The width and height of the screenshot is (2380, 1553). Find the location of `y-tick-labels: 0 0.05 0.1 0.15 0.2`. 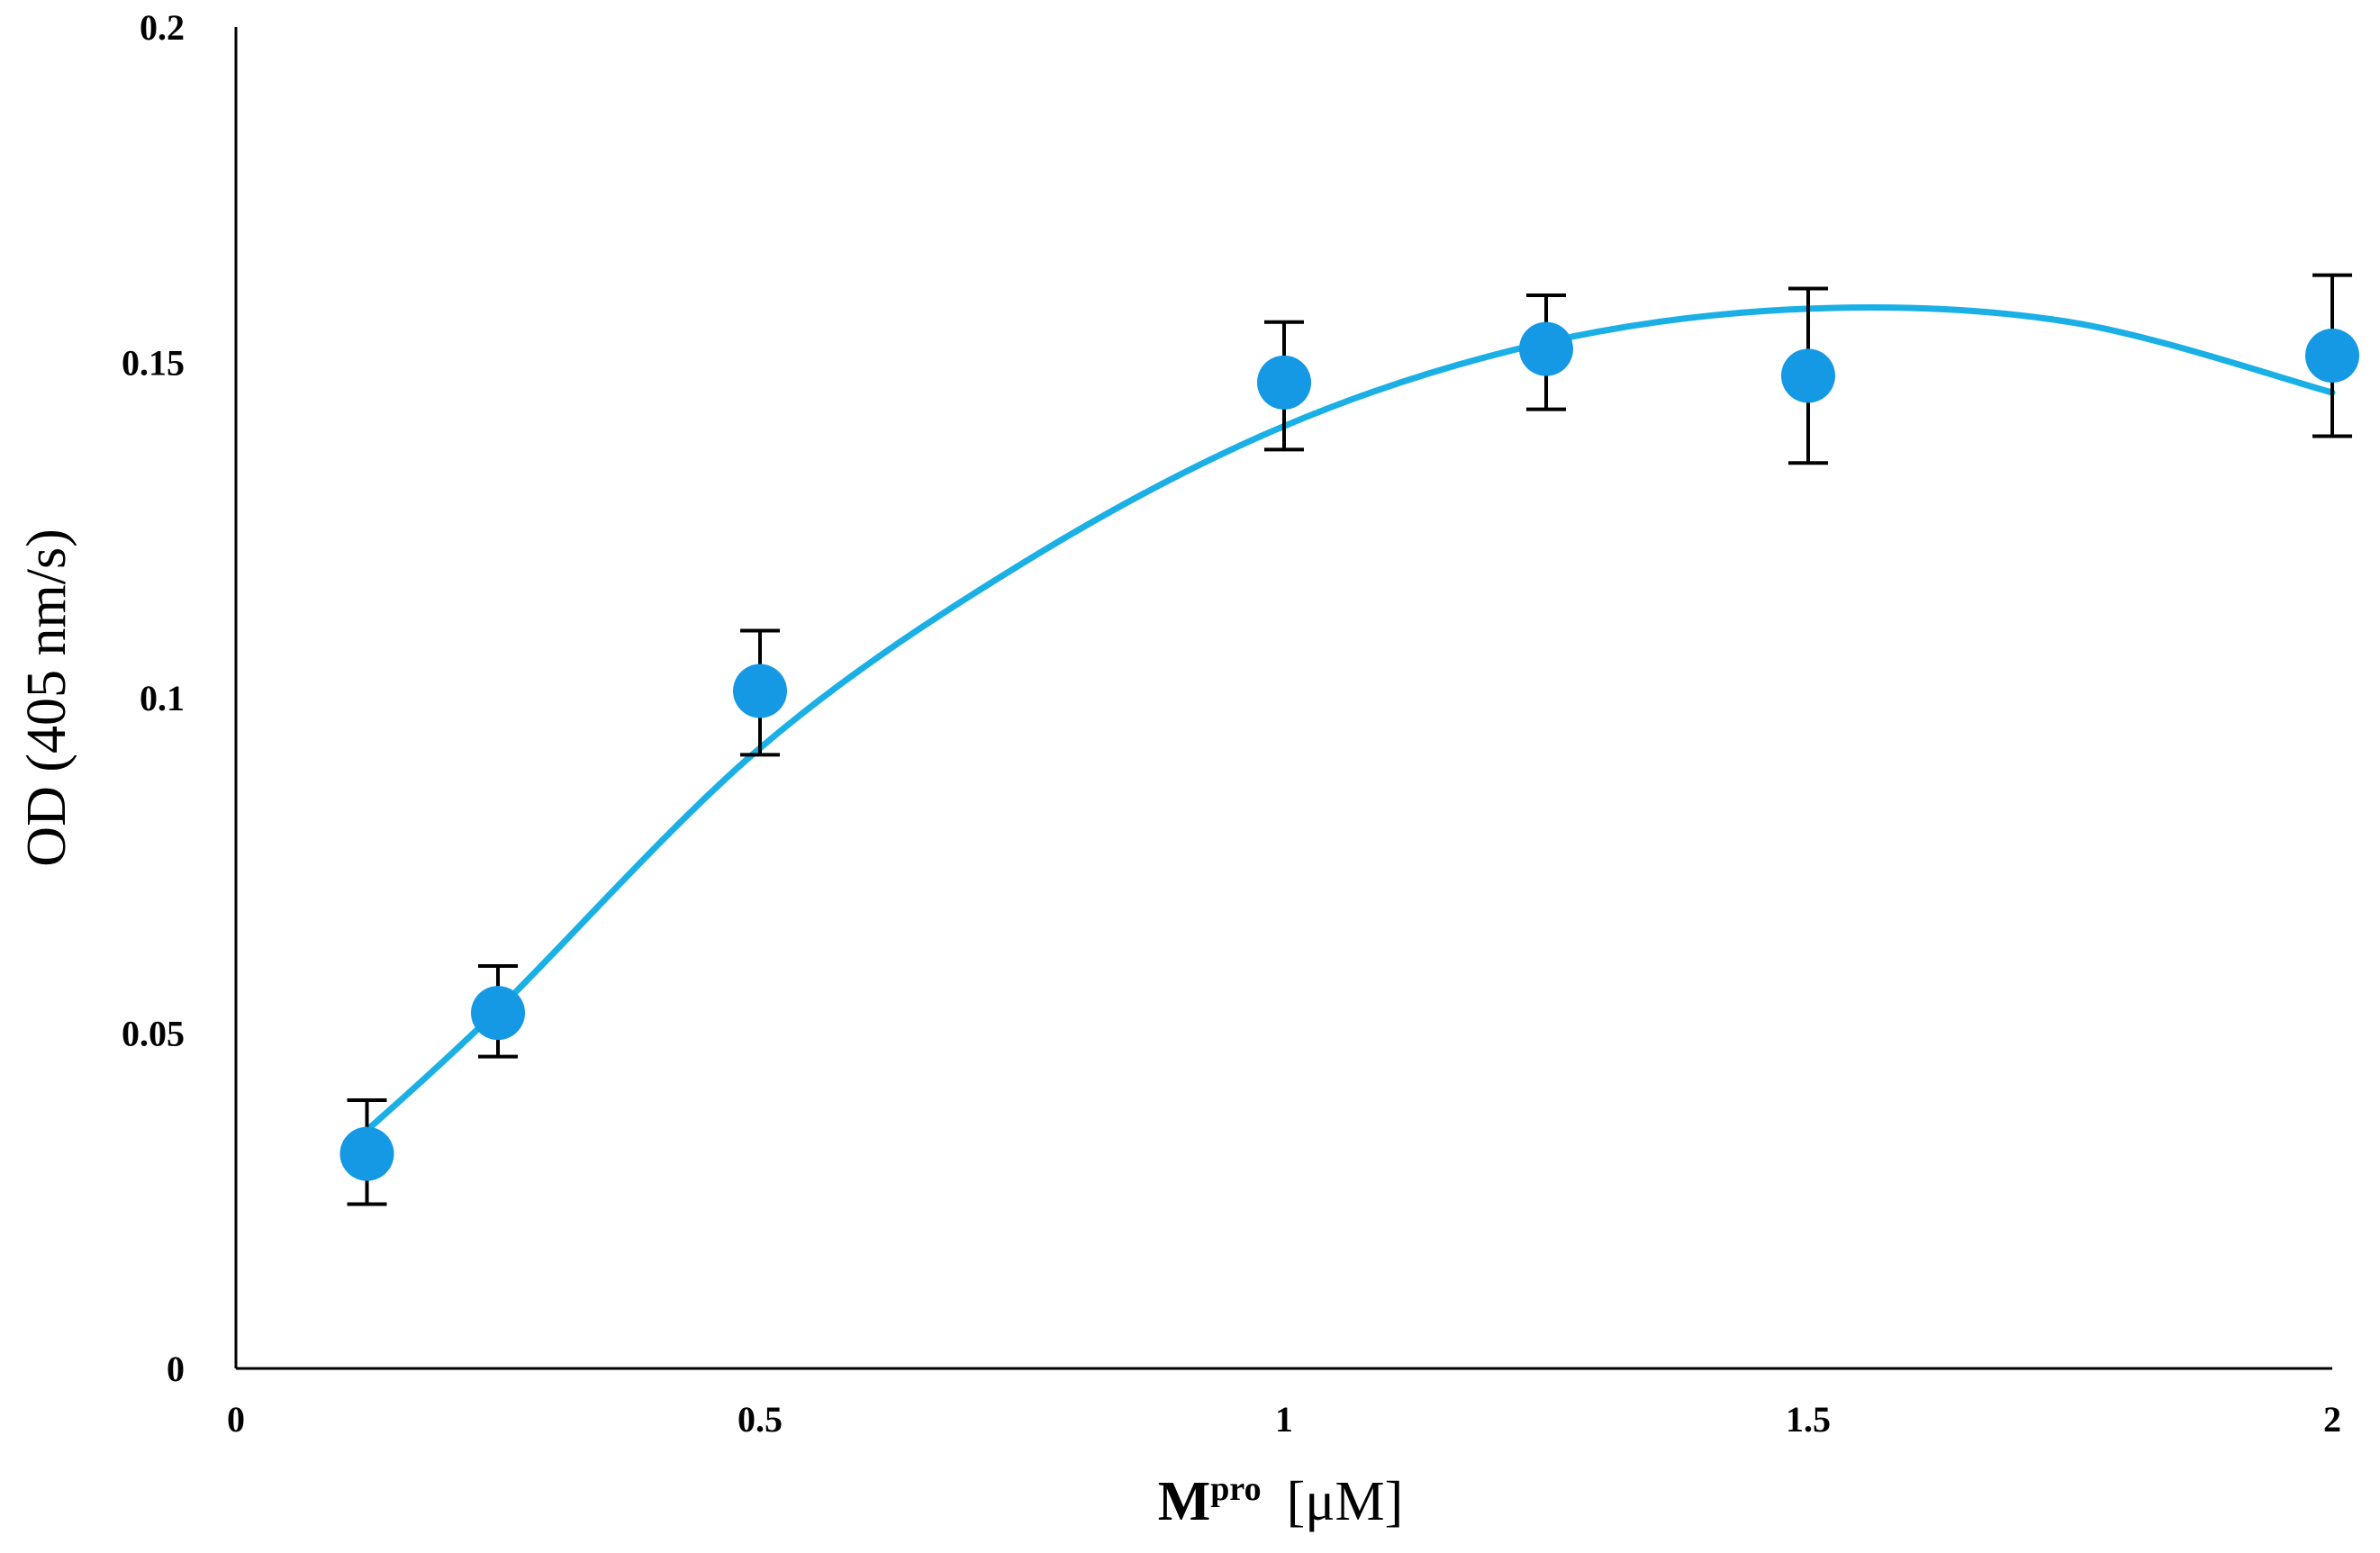

y-tick-labels: 0 0.05 0.1 0.15 0.2 is located at coordinates (154, 698).